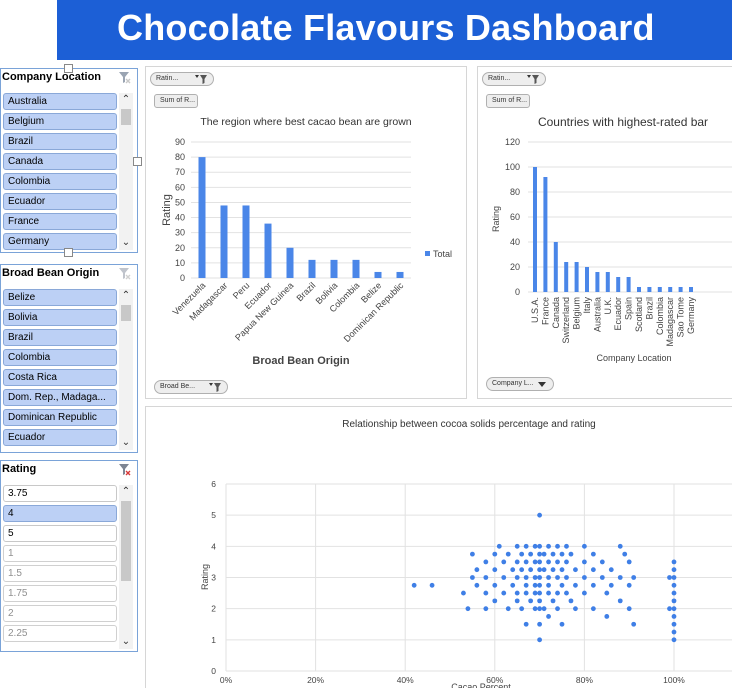 The width and height of the screenshot is (732, 688). I want to click on slicer-item: Costa Rica, so click(60, 377).